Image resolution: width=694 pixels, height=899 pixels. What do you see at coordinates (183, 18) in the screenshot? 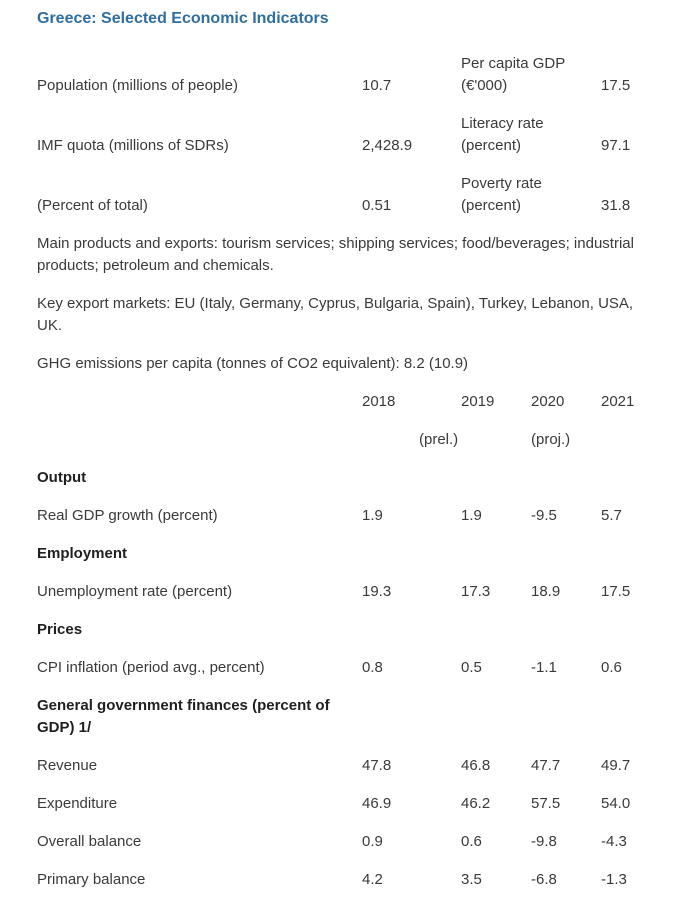
I see `page-title: Greece: Selected Economic Indicators` at bounding box center [183, 18].